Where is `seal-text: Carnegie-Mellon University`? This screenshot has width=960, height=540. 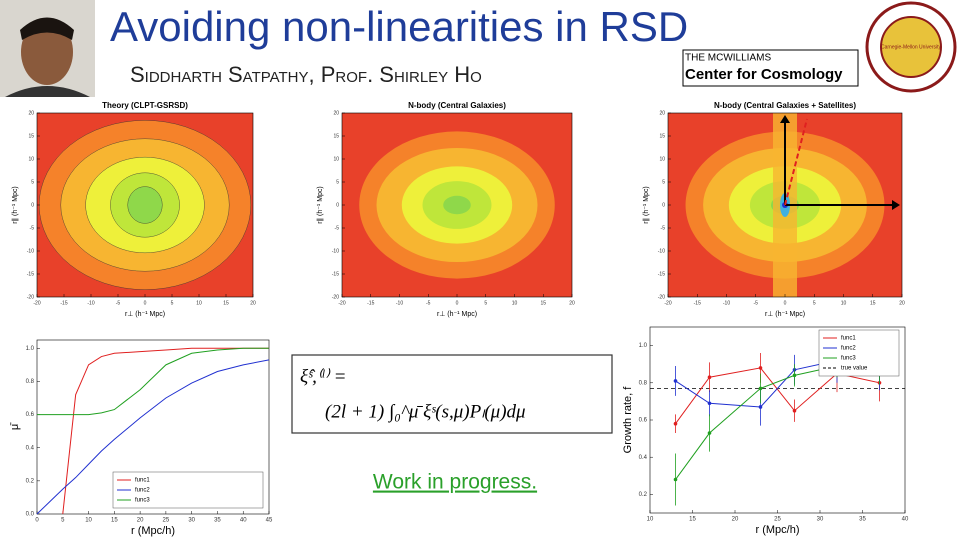 seal-text: Carnegie-Mellon University is located at coordinates (911, 47).